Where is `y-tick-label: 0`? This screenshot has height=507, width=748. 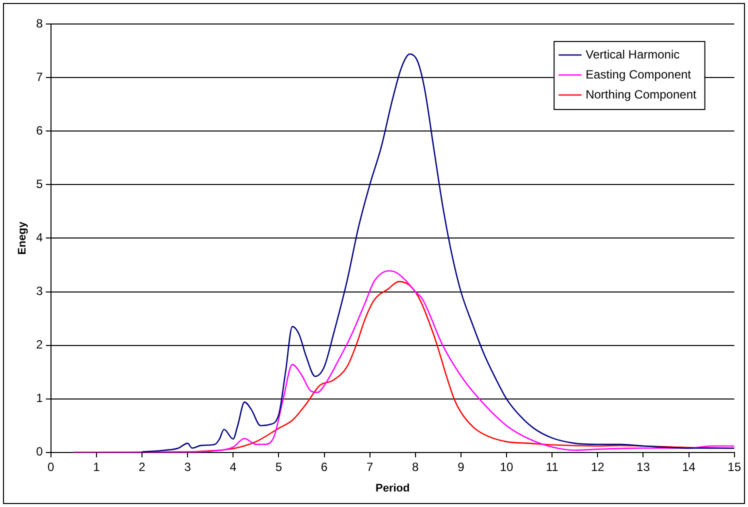
y-tick-label: 0 is located at coordinates (40, 451).